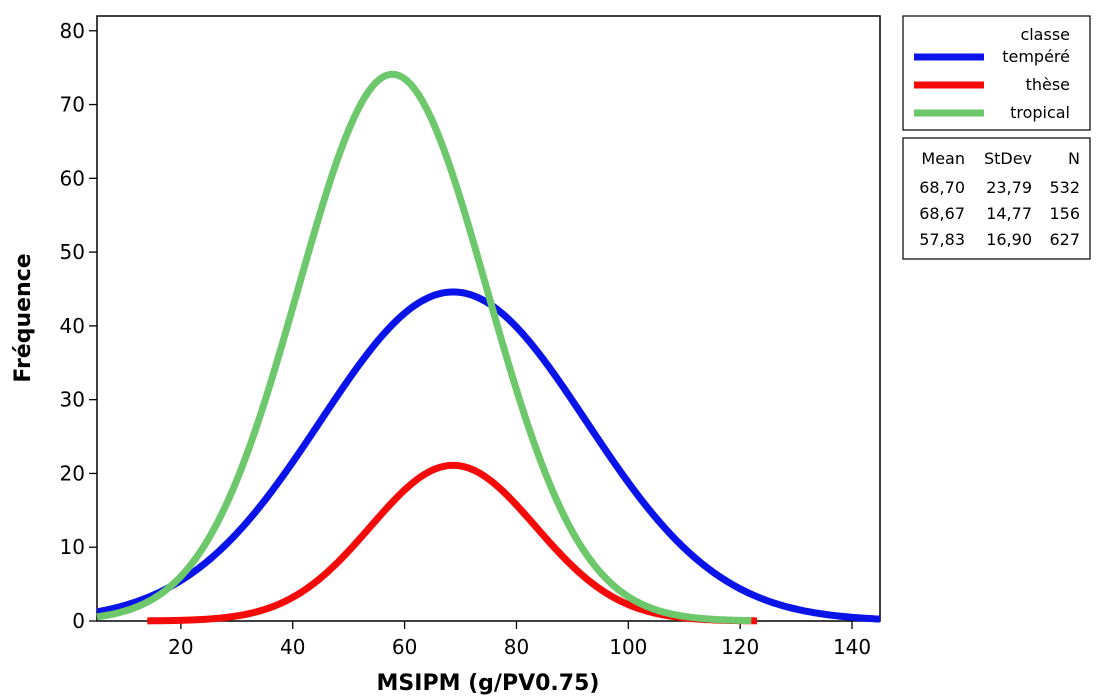  What do you see at coordinates (1036, 56) in the screenshot?
I see `legend-label: tempéré` at bounding box center [1036, 56].